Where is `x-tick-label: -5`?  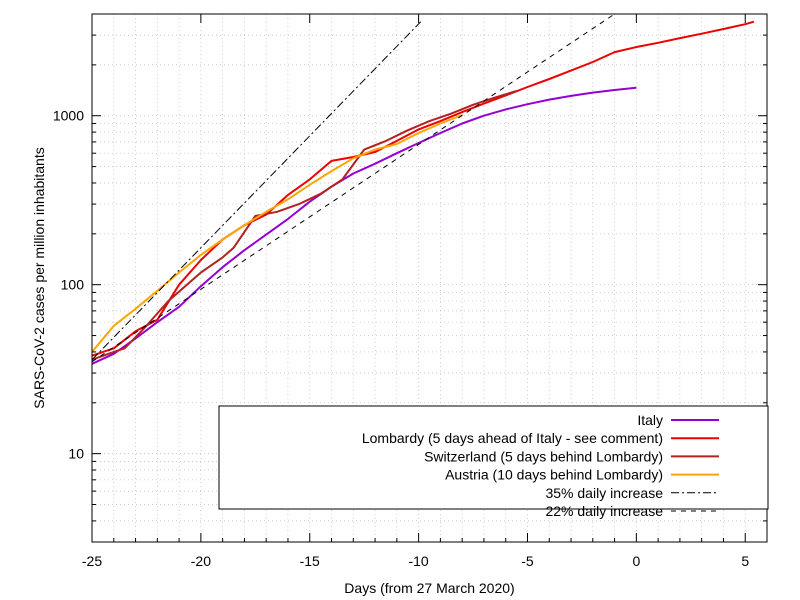
x-tick-label: -5 is located at coordinates (527, 561).